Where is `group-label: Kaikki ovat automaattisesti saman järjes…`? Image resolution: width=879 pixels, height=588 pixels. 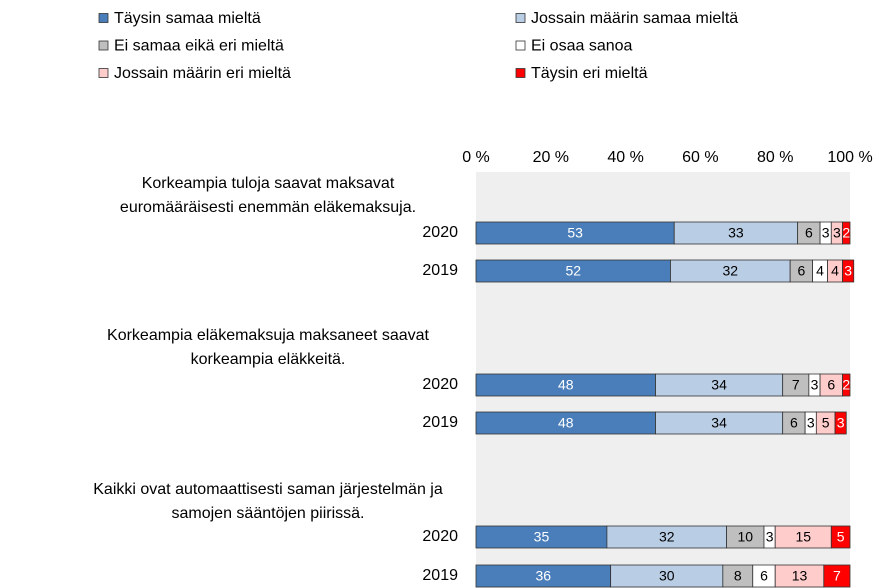
group-label: Kaikki ovat automaattisesti saman järjes… is located at coordinates (268, 489).